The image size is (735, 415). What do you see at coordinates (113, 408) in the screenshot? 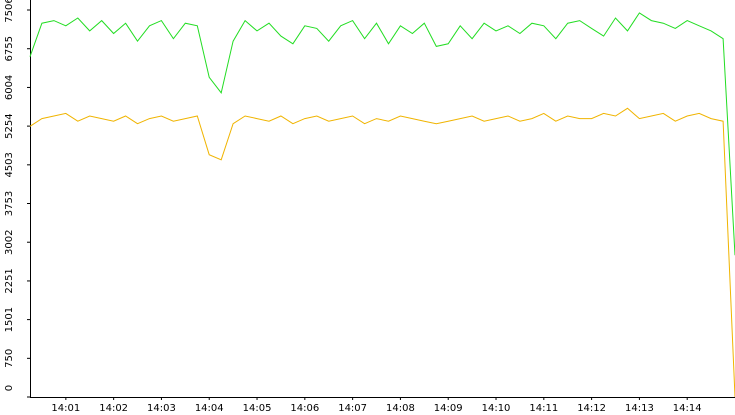
I see `x-tick-label: 14:02` at bounding box center [113, 408].